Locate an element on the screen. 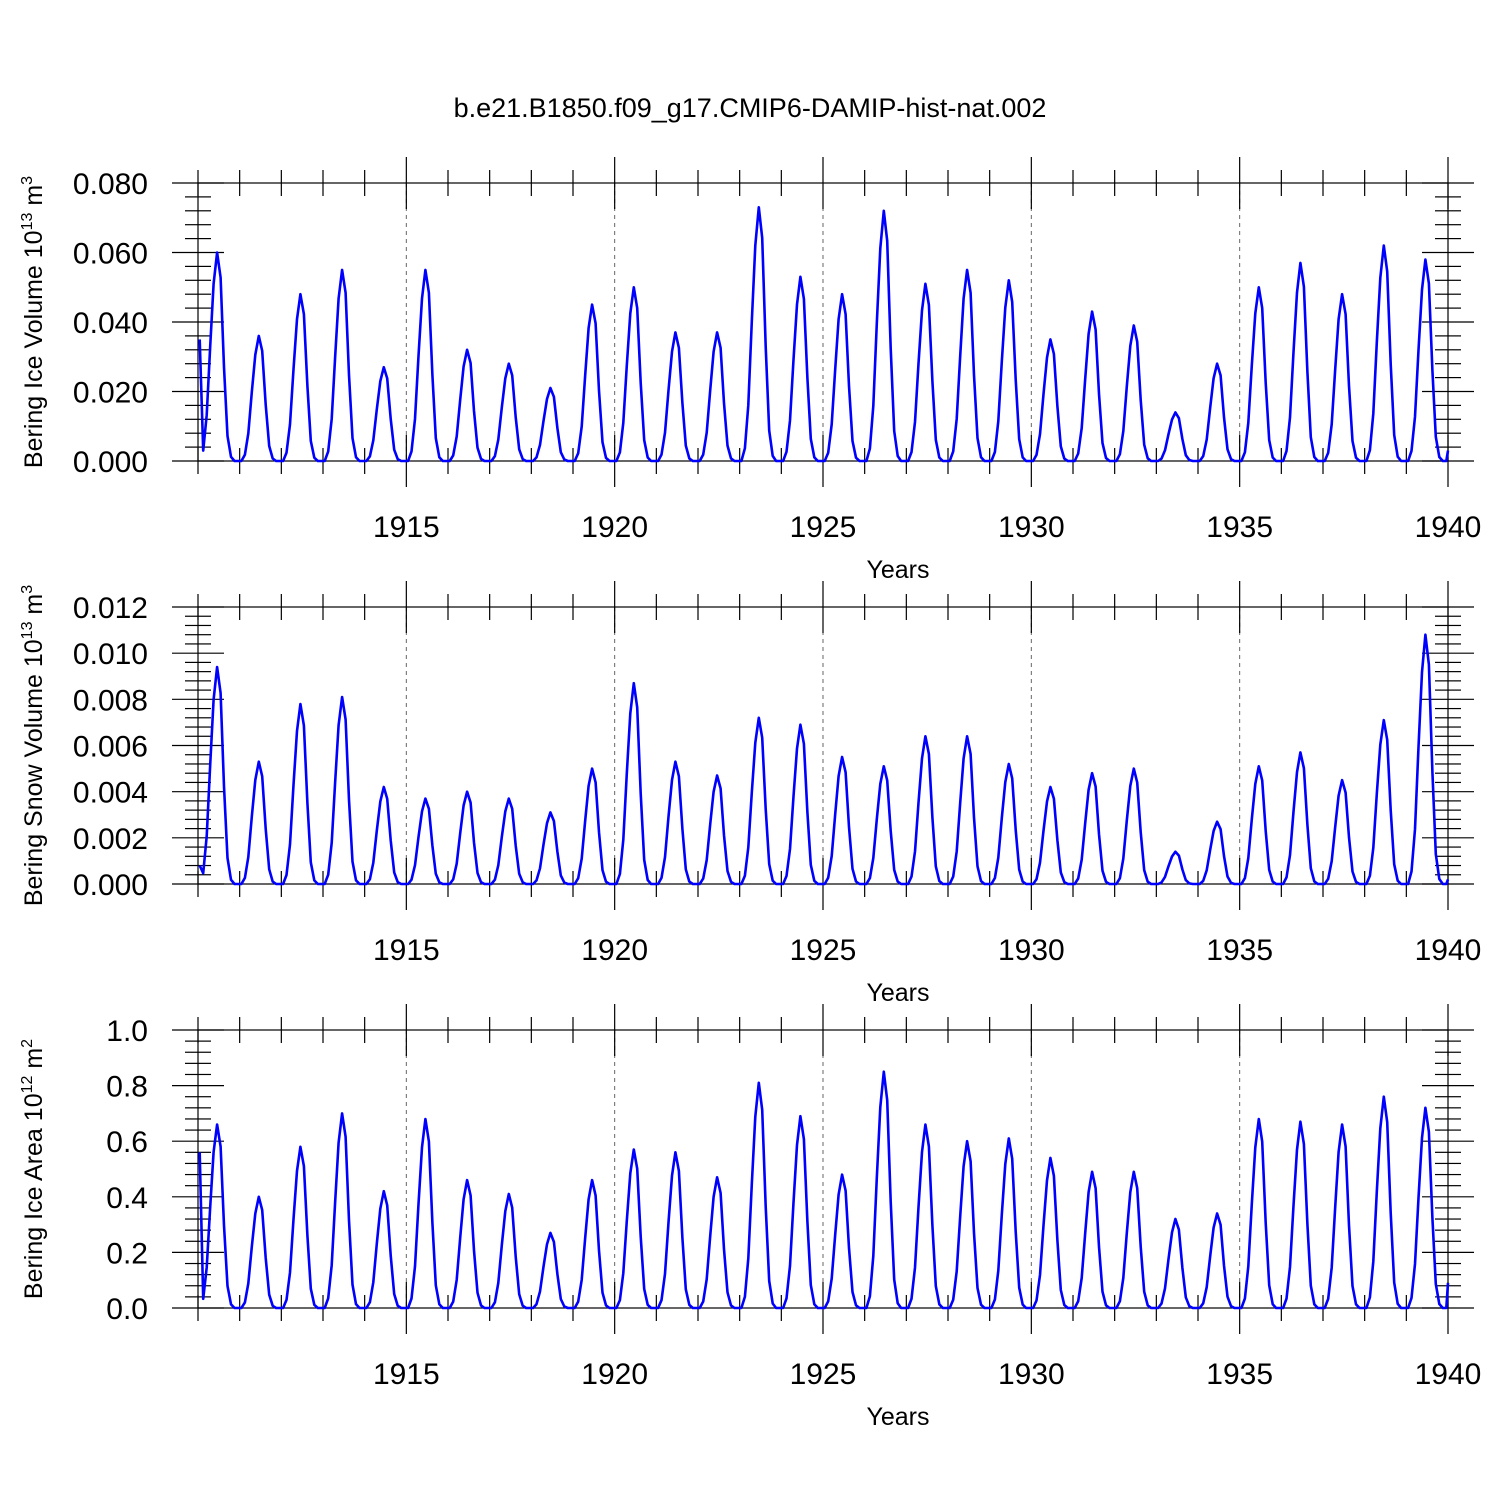 This screenshot has height=1500, width=1500. series-line-snow-volume is located at coordinates (824, 759).